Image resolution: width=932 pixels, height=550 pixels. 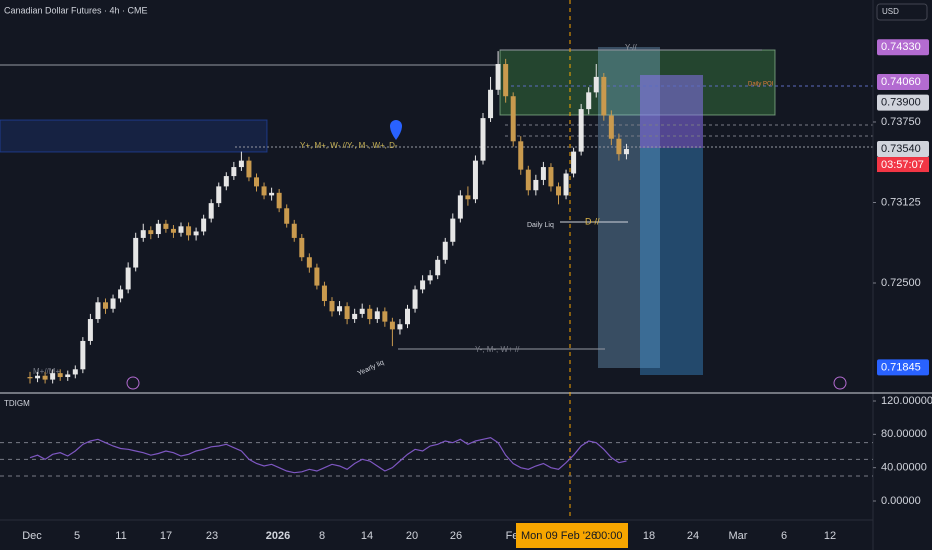 I want to click on annotation: Y+, M+, W- //Y-, M-, W+, D-, so click(x=349, y=145).